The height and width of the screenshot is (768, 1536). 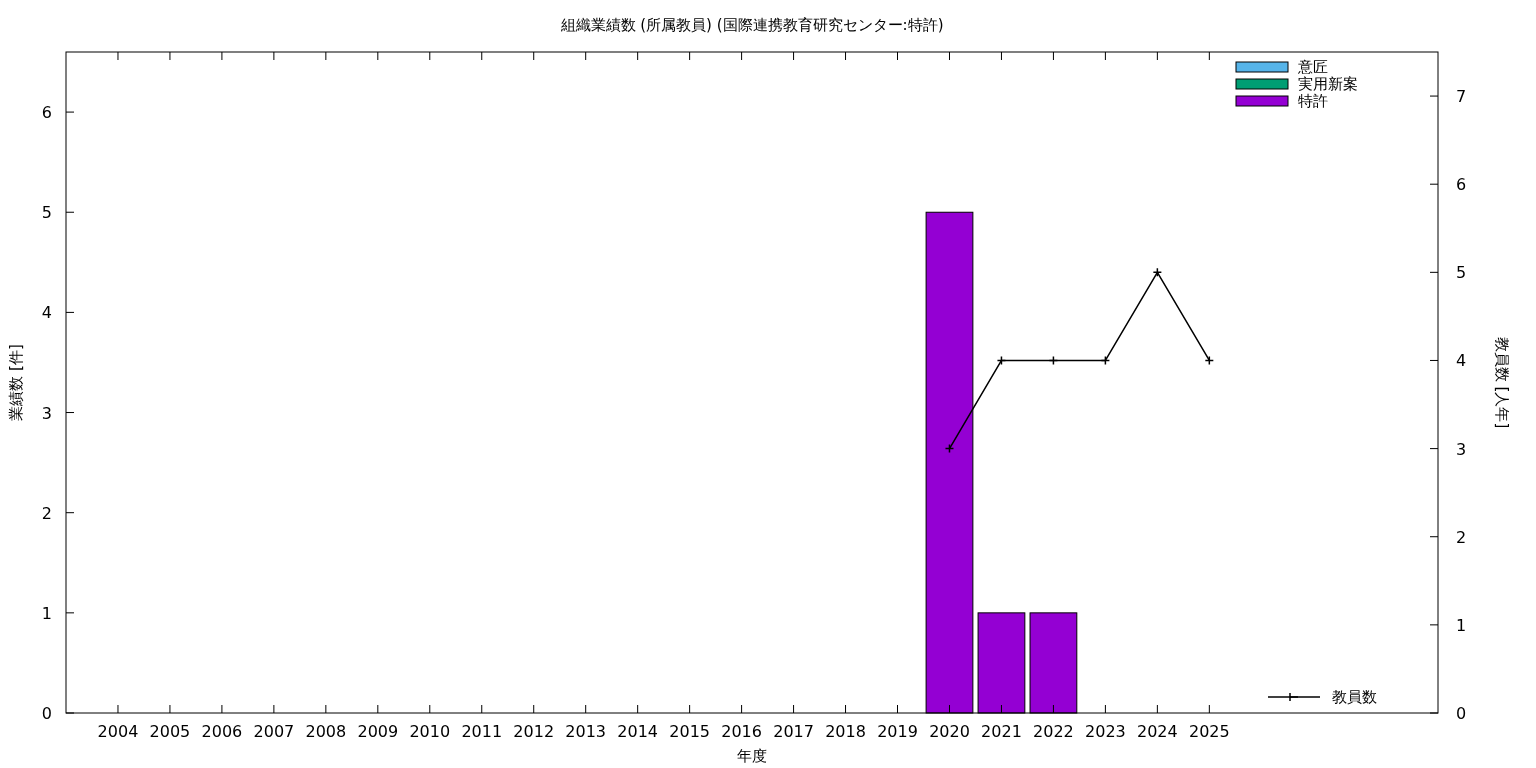 I want to click on y2-tick-label: 6, so click(x=1461, y=185).